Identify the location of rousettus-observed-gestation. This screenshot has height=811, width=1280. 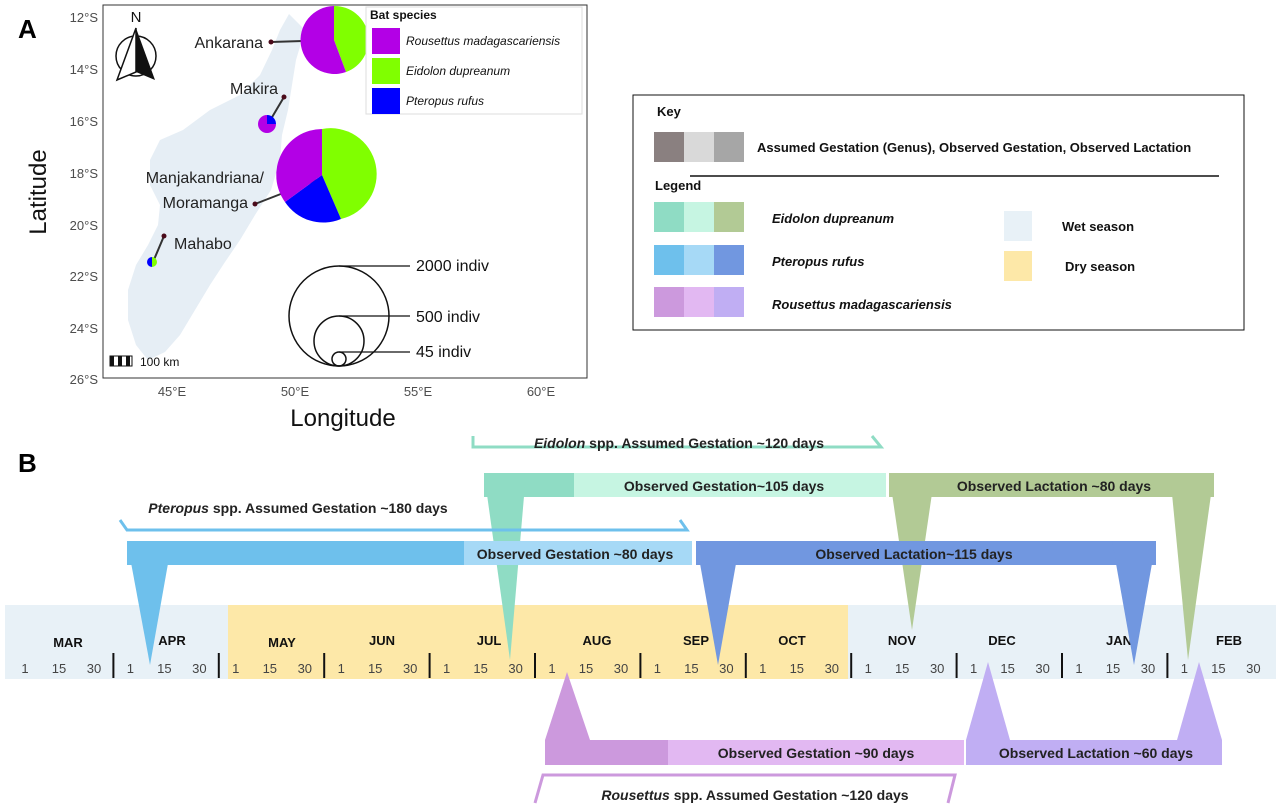
(816, 752).